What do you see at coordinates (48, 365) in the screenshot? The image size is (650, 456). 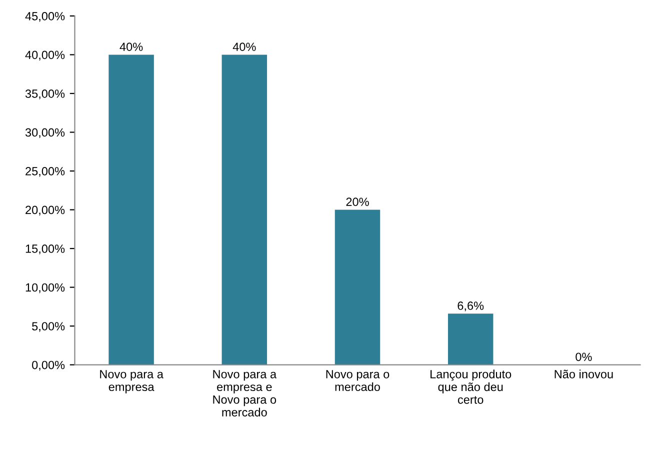 I see `y-tick-label: 0,00%` at bounding box center [48, 365].